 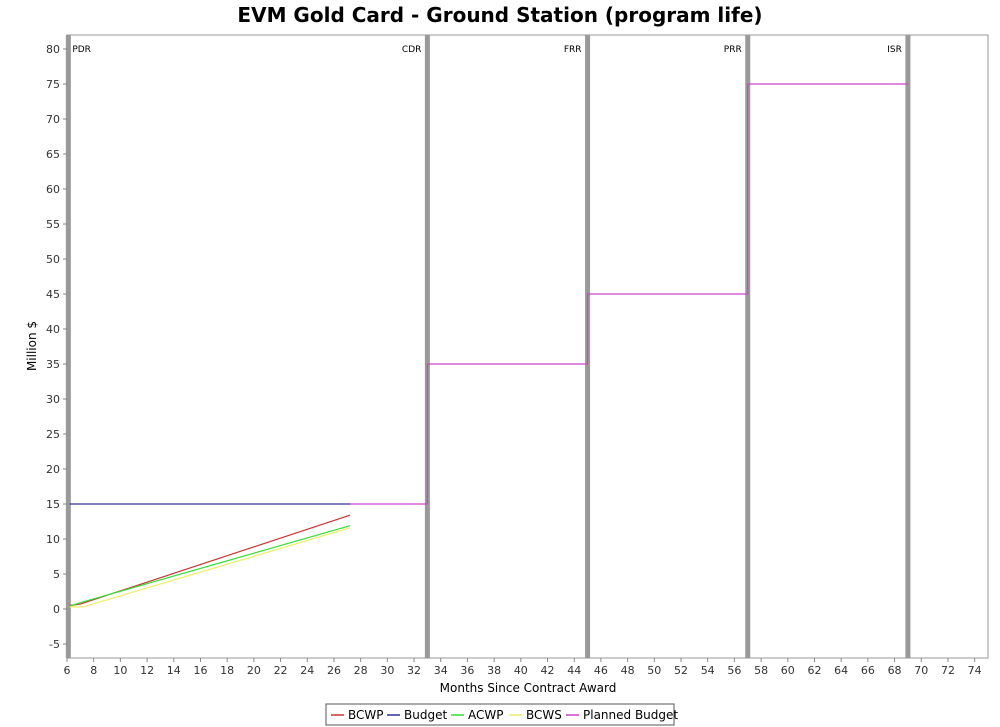 What do you see at coordinates (120, 670) in the screenshot?
I see `x-tick-label: 10` at bounding box center [120, 670].